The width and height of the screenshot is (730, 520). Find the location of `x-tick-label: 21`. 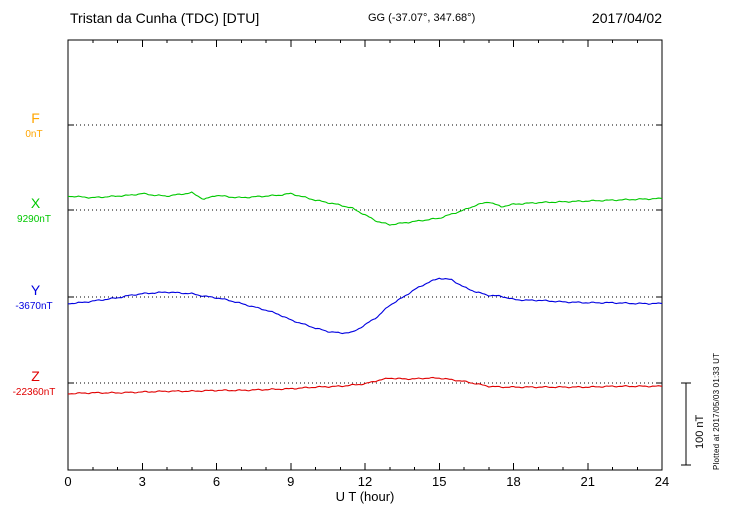

x-tick-label: 21 is located at coordinates (588, 481).